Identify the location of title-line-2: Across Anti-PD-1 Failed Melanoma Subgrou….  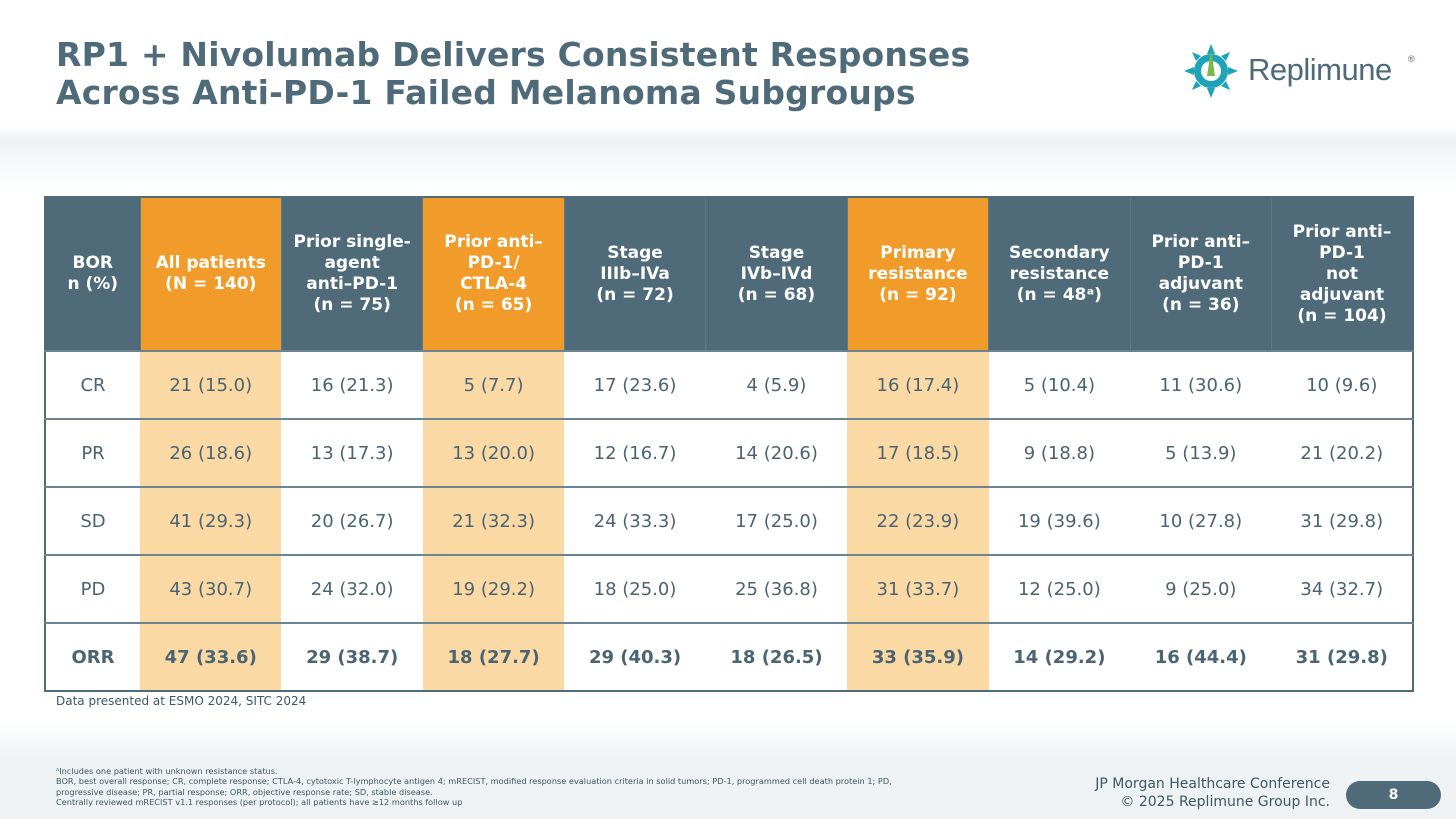
(486, 92).